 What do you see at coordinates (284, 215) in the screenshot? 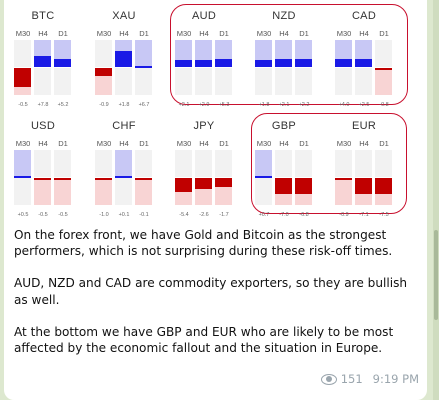
I see `change-value: -7.0` at bounding box center [284, 215].